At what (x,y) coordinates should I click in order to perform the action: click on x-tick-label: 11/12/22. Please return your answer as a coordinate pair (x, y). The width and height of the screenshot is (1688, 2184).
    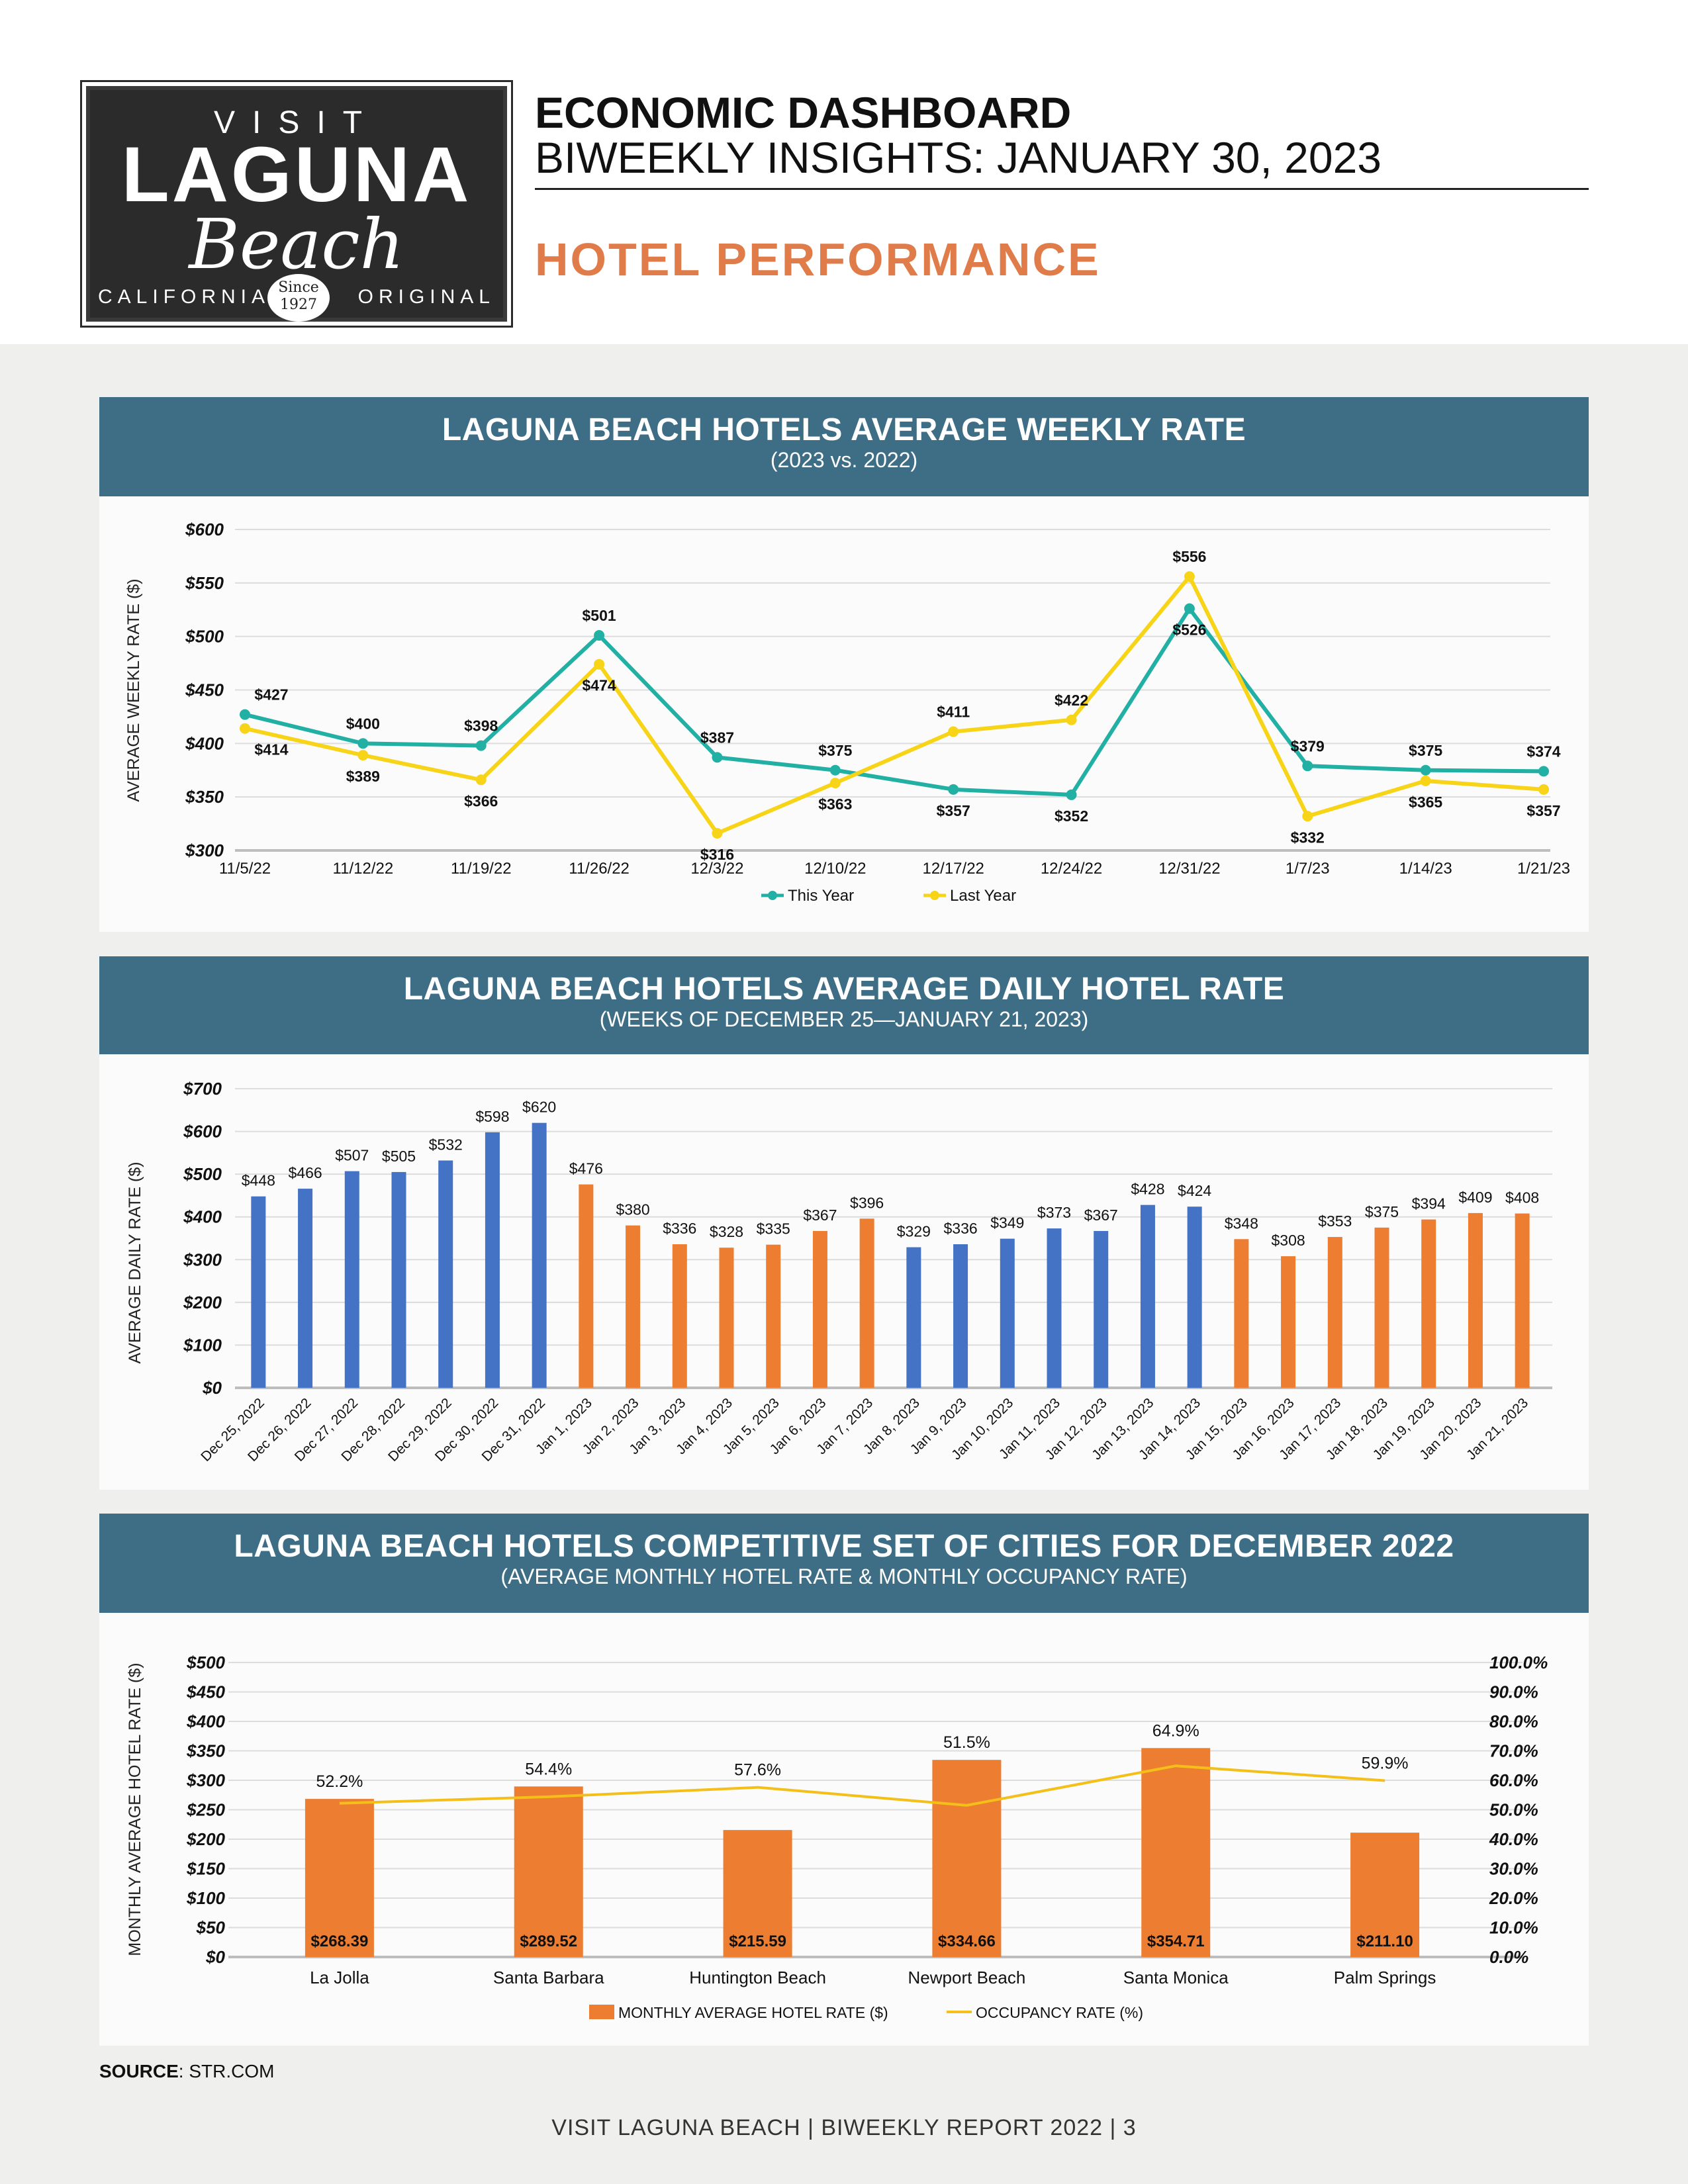
    Looking at the image, I should click on (363, 869).